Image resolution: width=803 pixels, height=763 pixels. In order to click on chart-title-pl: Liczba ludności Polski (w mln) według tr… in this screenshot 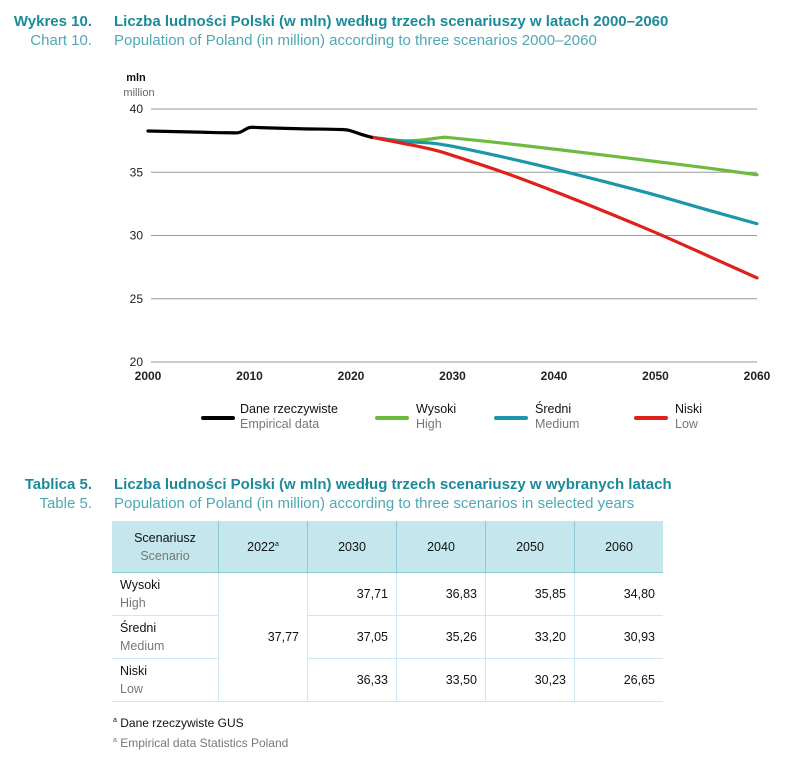, I will do `click(391, 21)`.